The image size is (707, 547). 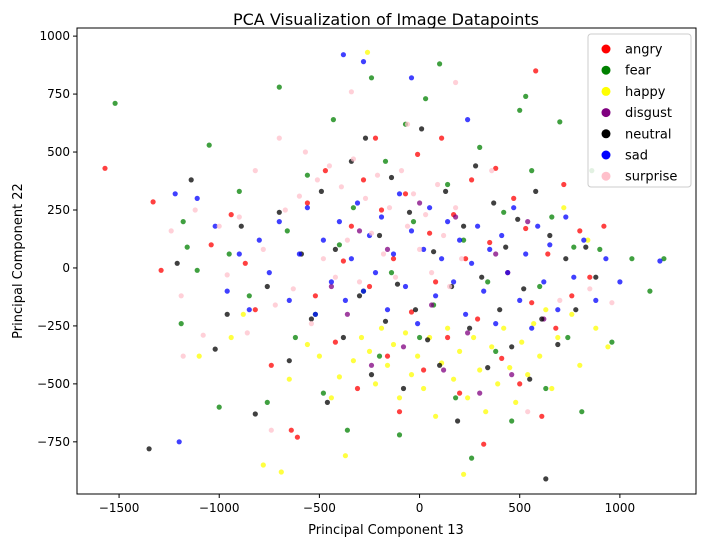 What do you see at coordinates (54, 36) in the screenshot?
I see `y-tick-label-7: 1000` at bounding box center [54, 36].